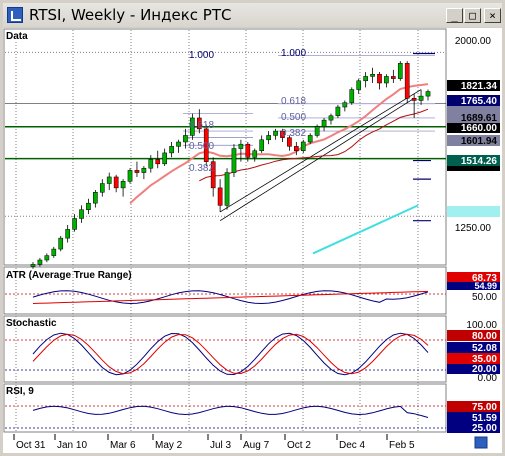  What do you see at coordinates (72, 445) in the screenshot?
I see `x-label-1: Jan 10` at bounding box center [72, 445].